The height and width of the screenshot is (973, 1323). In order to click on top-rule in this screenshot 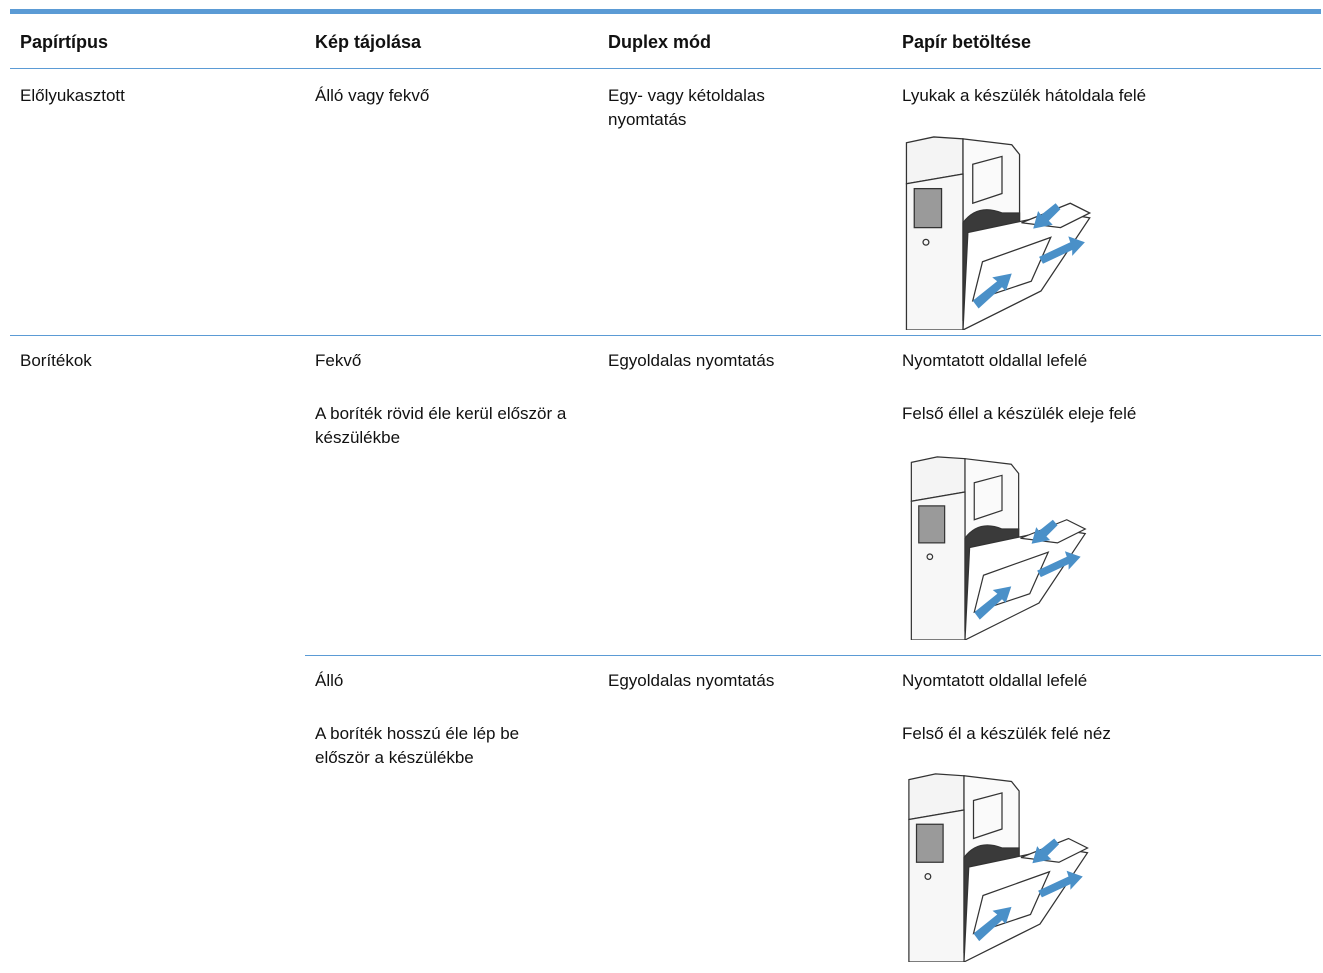, I will do `click(665, 11)`.